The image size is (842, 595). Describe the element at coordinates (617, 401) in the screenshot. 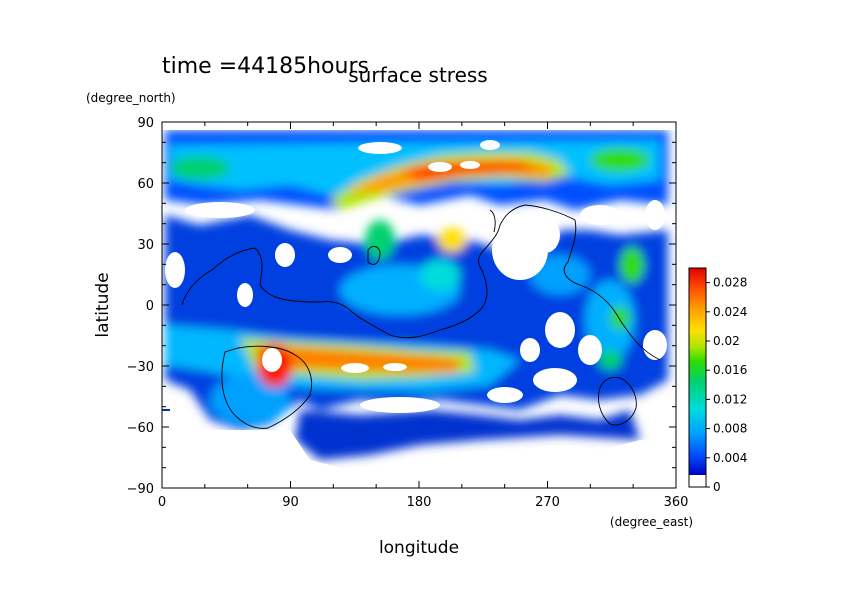

I see `coastline-australia` at that location.